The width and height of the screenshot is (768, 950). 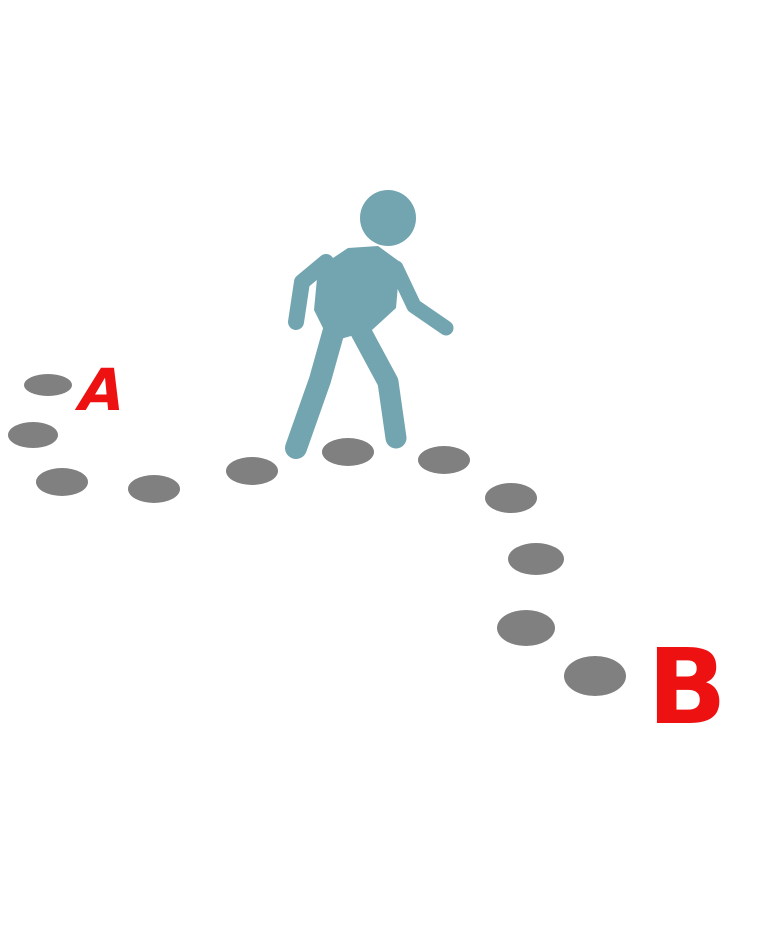 I want to click on walking-person-icon, so click(x=369, y=324).